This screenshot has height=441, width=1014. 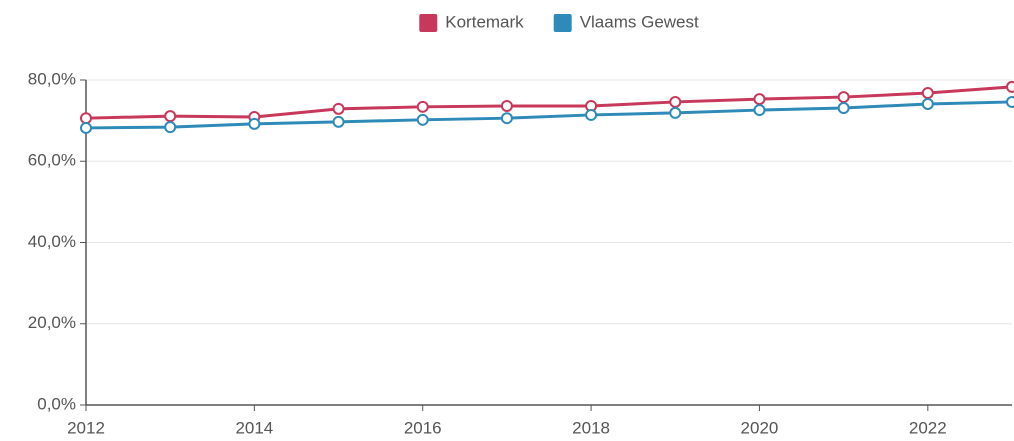 What do you see at coordinates (591, 427) in the screenshot?
I see `x-tick-label: 2018` at bounding box center [591, 427].